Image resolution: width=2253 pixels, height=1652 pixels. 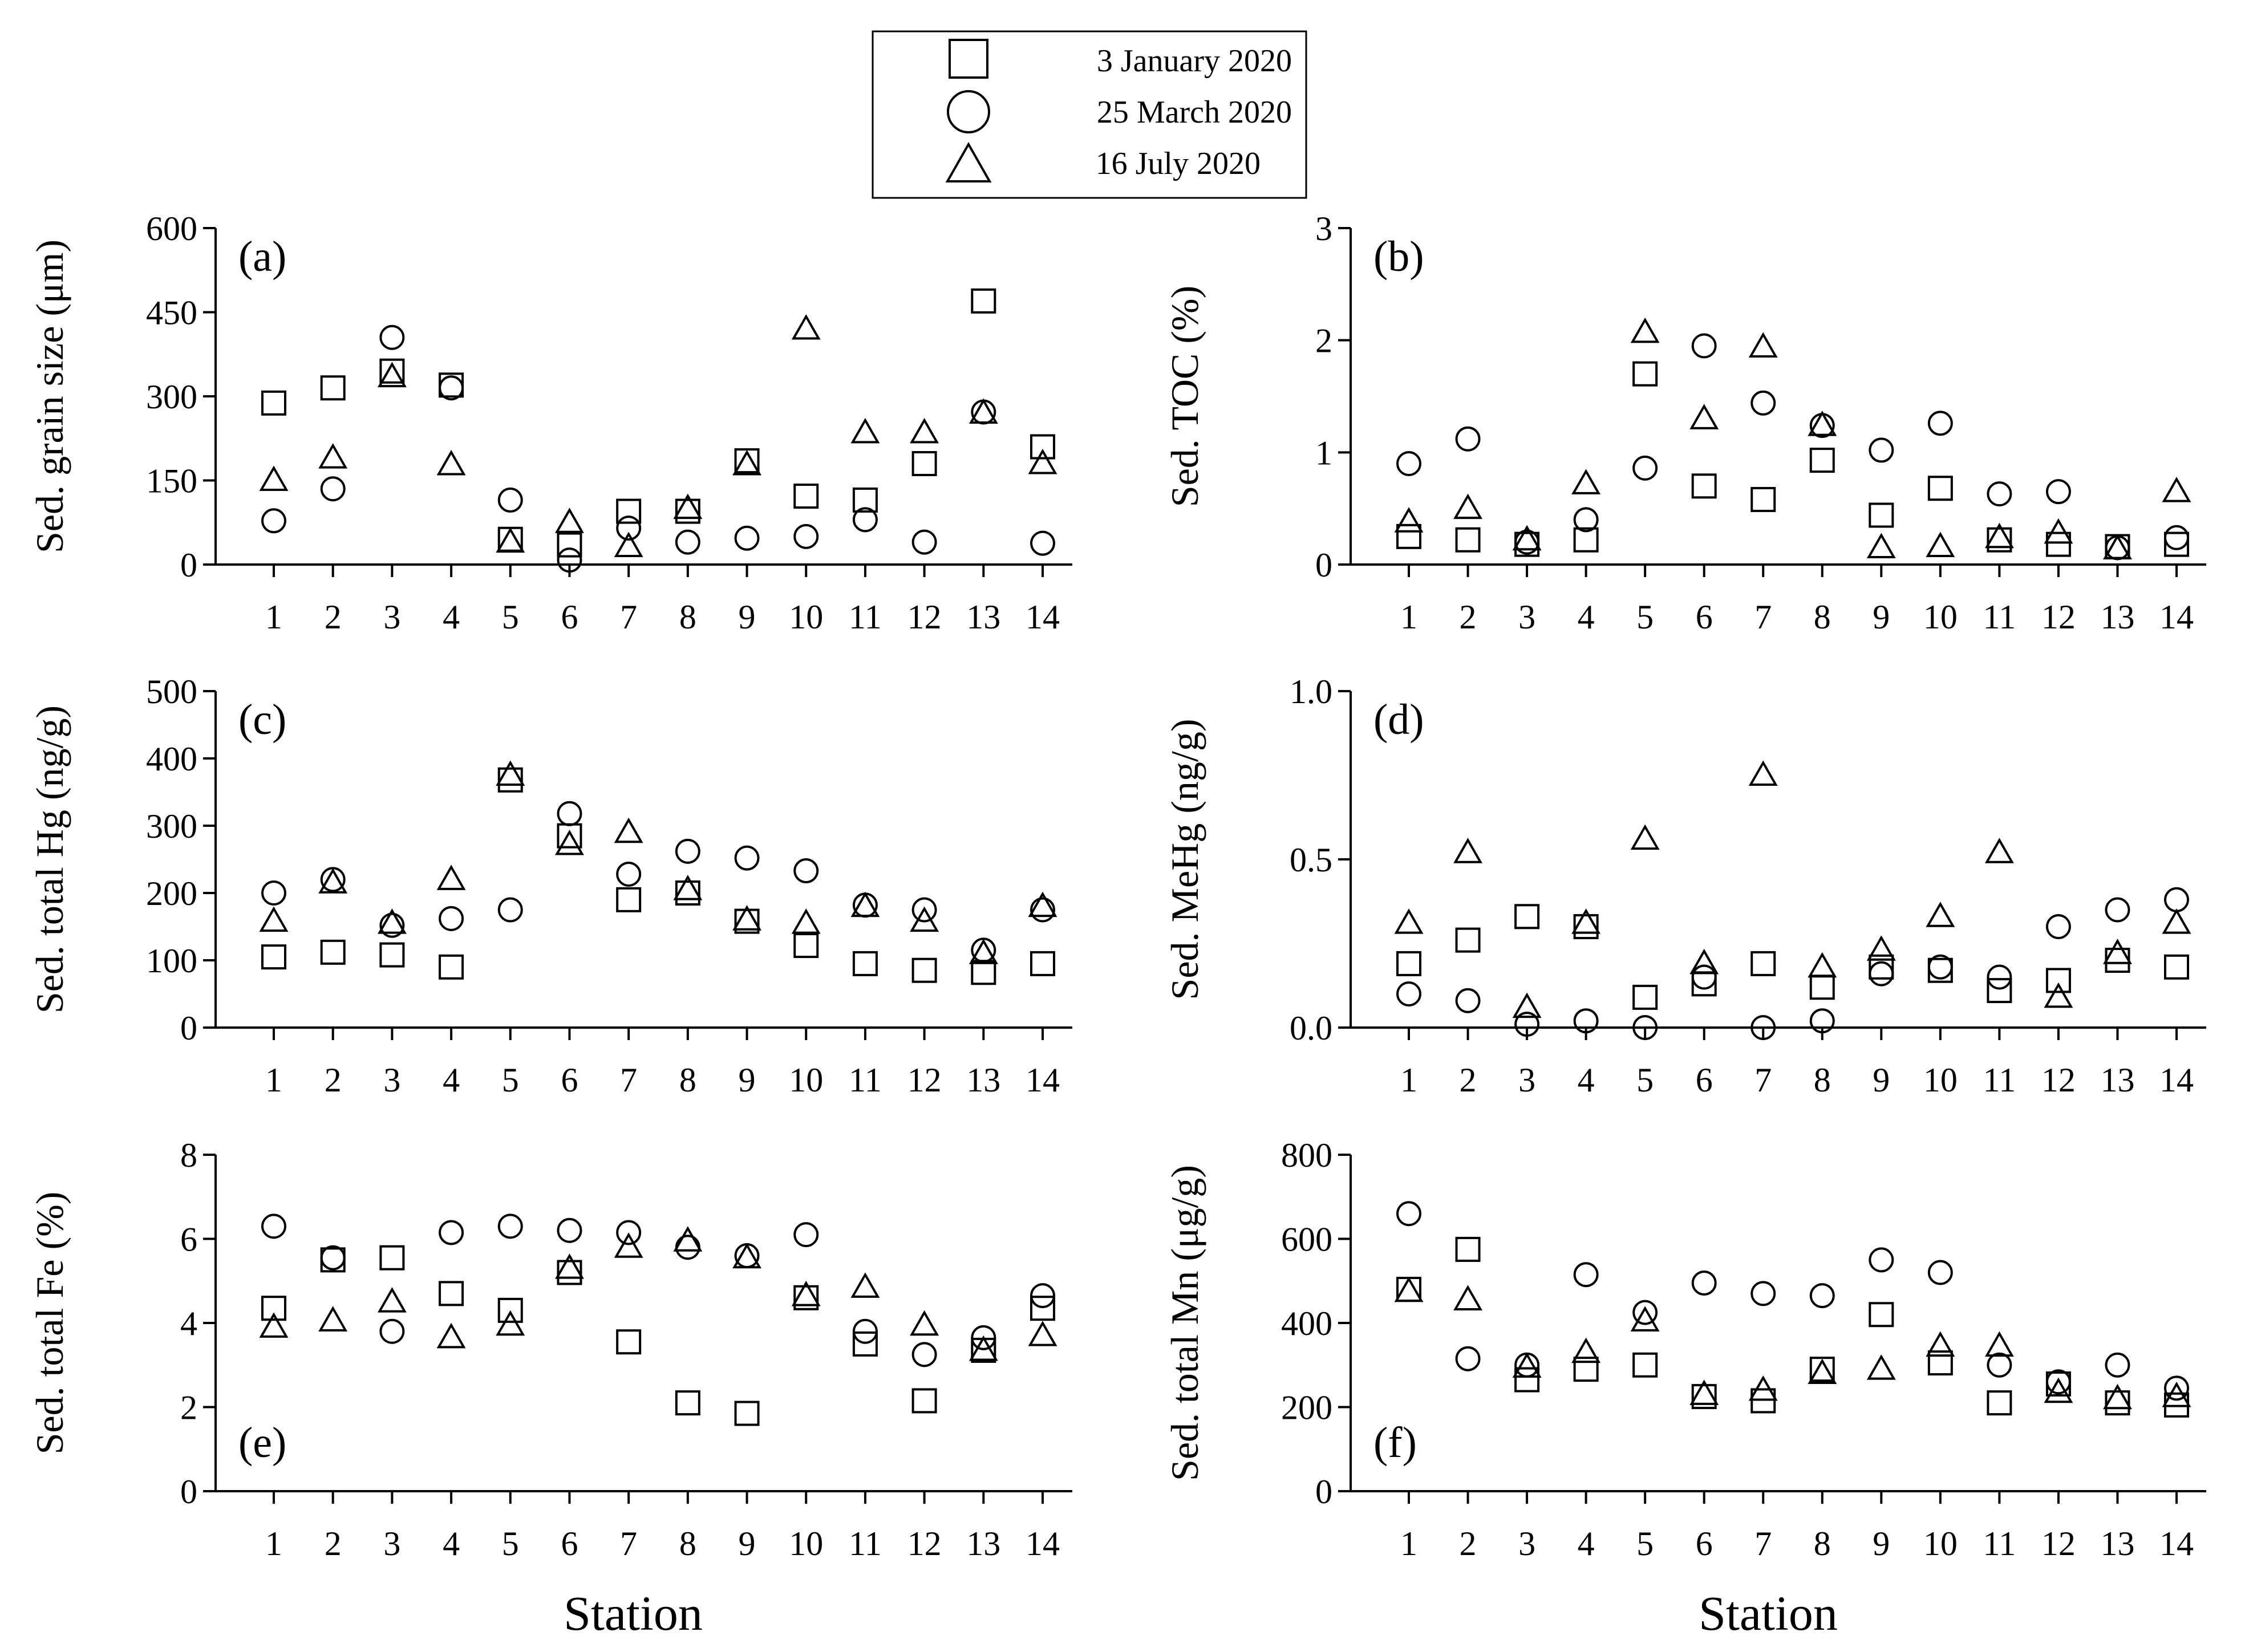 What do you see at coordinates (806, 1543) in the screenshot?
I see `x-tick-label: 10` at bounding box center [806, 1543].